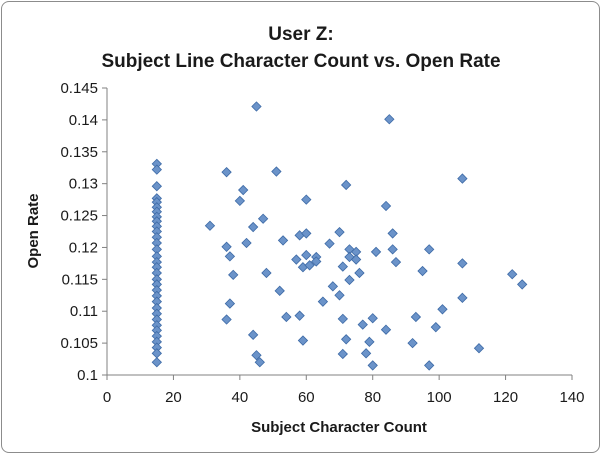  What do you see at coordinates (505, 397) in the screenshot?
I see `x-tick-label: 120` at bounding box center [505, 397].